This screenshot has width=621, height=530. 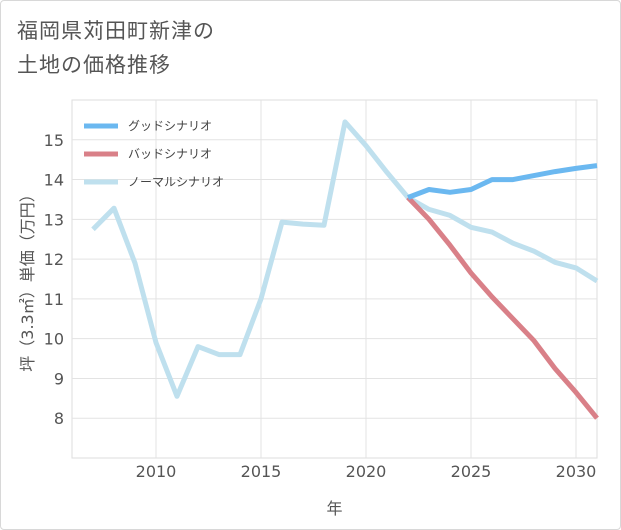 I want to click on x-axis-ticks: 2010 2015 2020 2025 2030, so click(x=366, y=471).